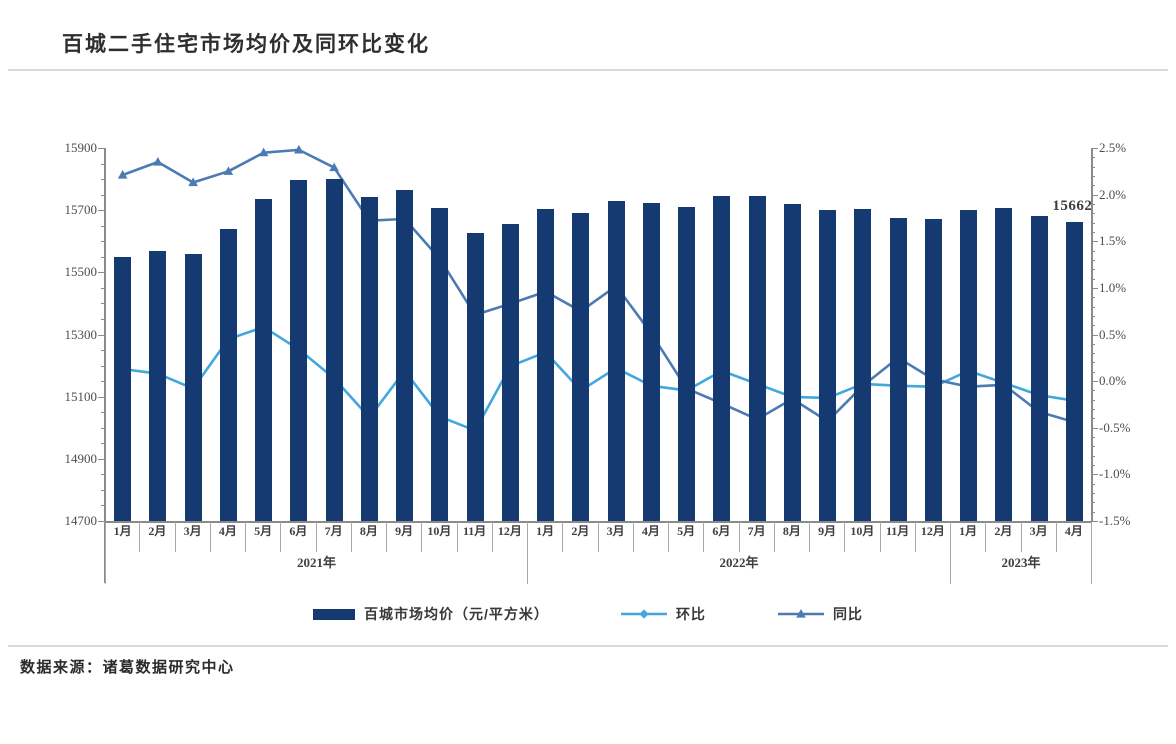  Describe the element at coordinates (81, 458) in the screenshot. I see `left-axis-tick-label: 14900` at that location.